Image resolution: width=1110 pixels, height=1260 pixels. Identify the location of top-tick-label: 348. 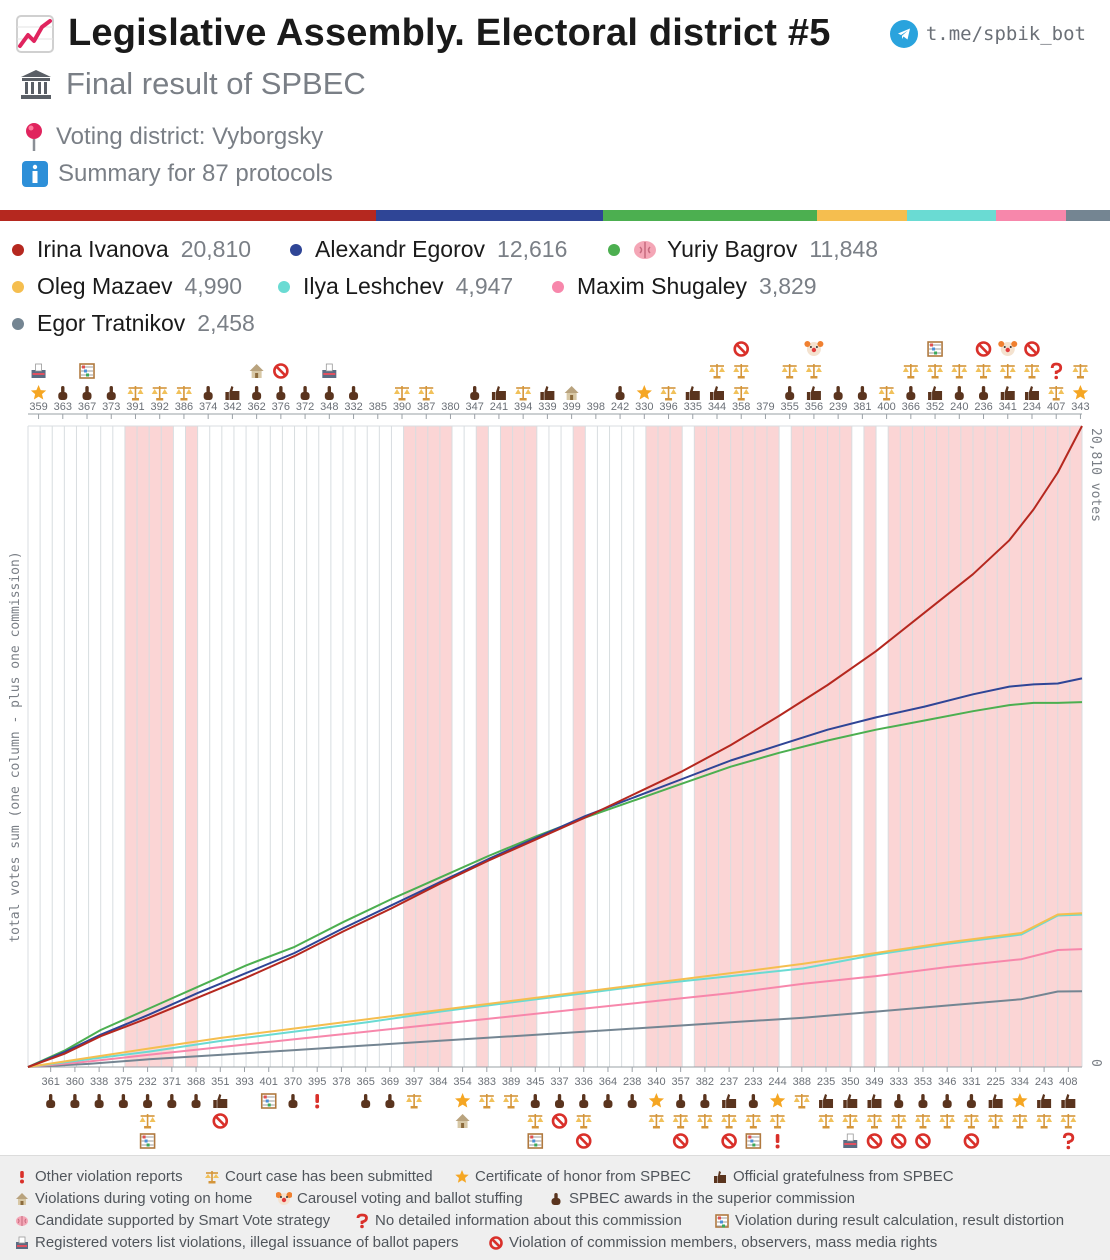
(329, 407).